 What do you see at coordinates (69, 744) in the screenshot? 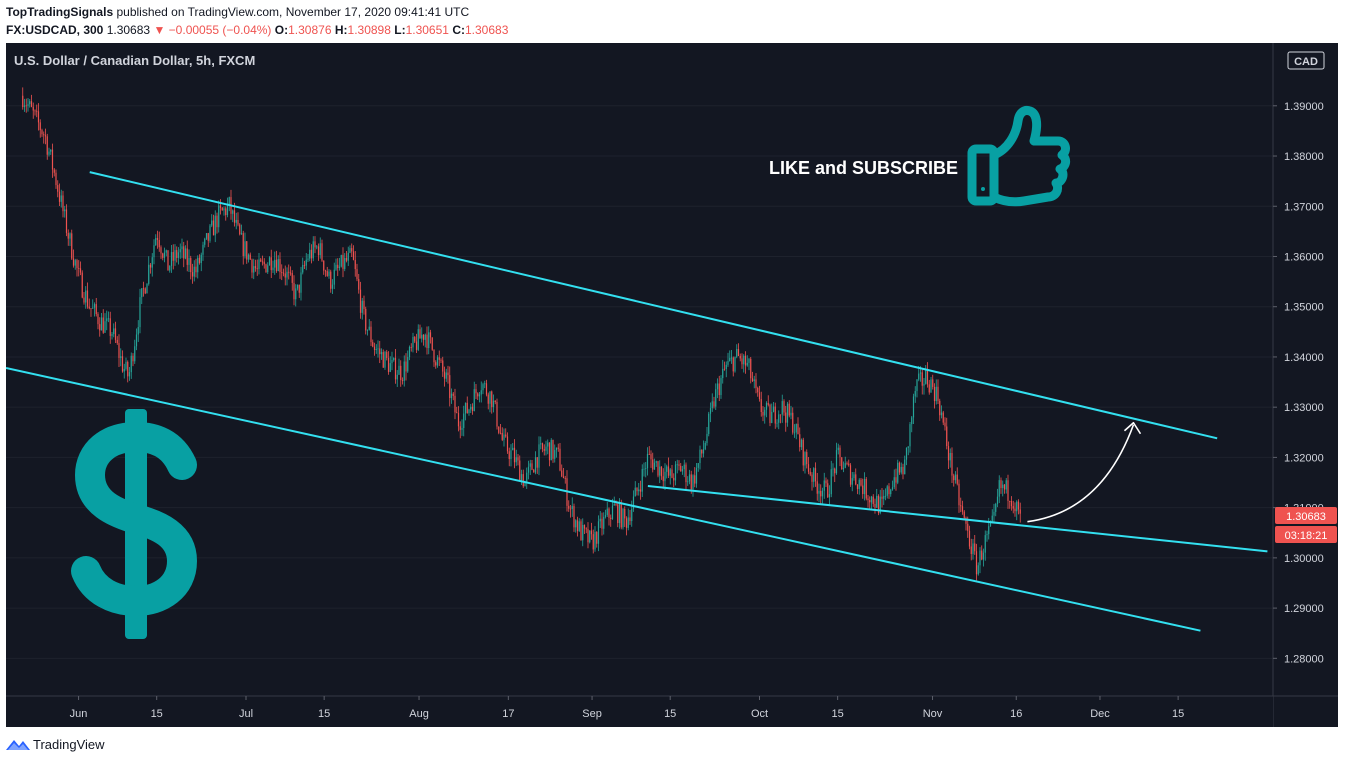
I see `tradingview-brand: TradingView` at bounding box center [69, 744].